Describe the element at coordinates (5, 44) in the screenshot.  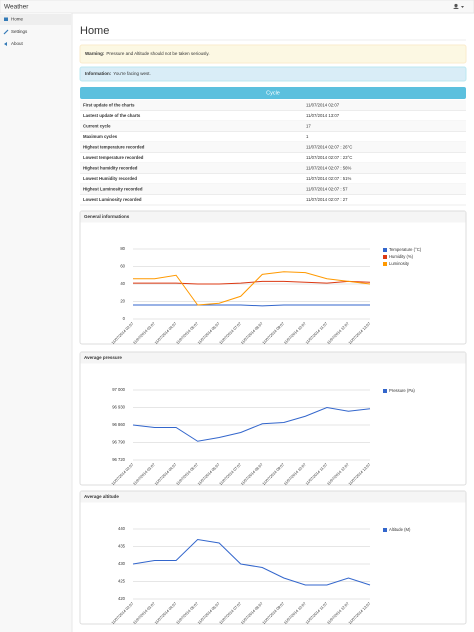
I see `about-icon` at that location.